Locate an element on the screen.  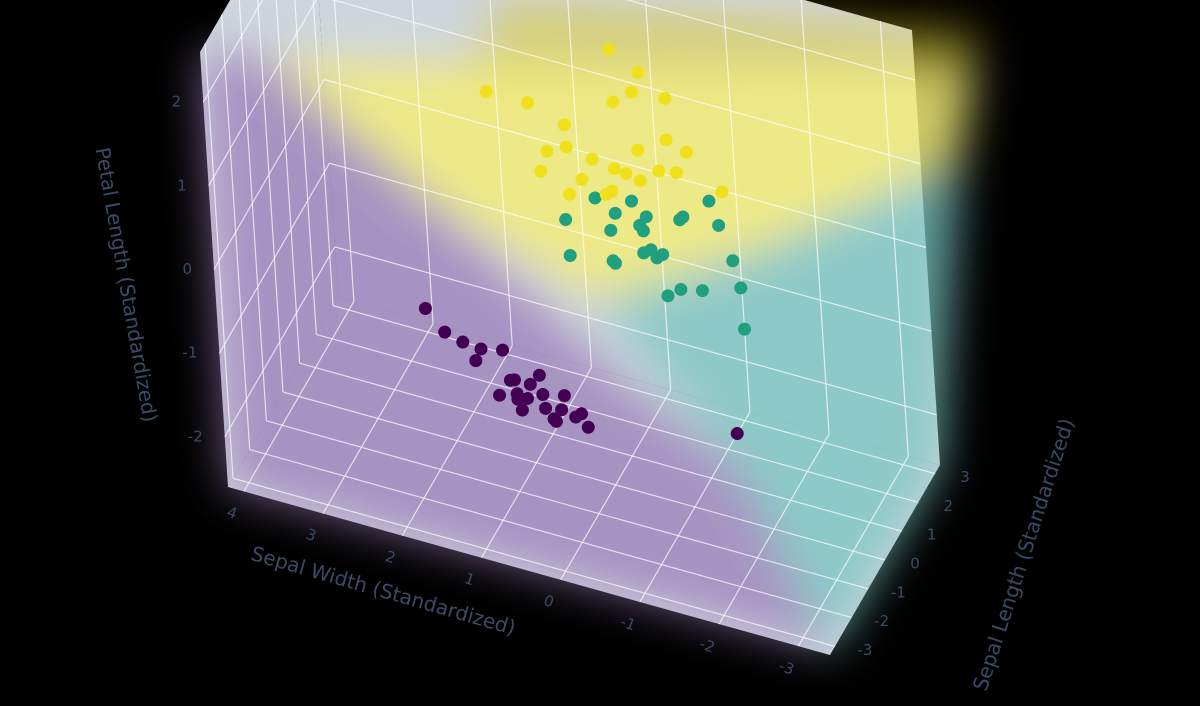
z-tick-label: -1 is located at coordinates (189, 353).